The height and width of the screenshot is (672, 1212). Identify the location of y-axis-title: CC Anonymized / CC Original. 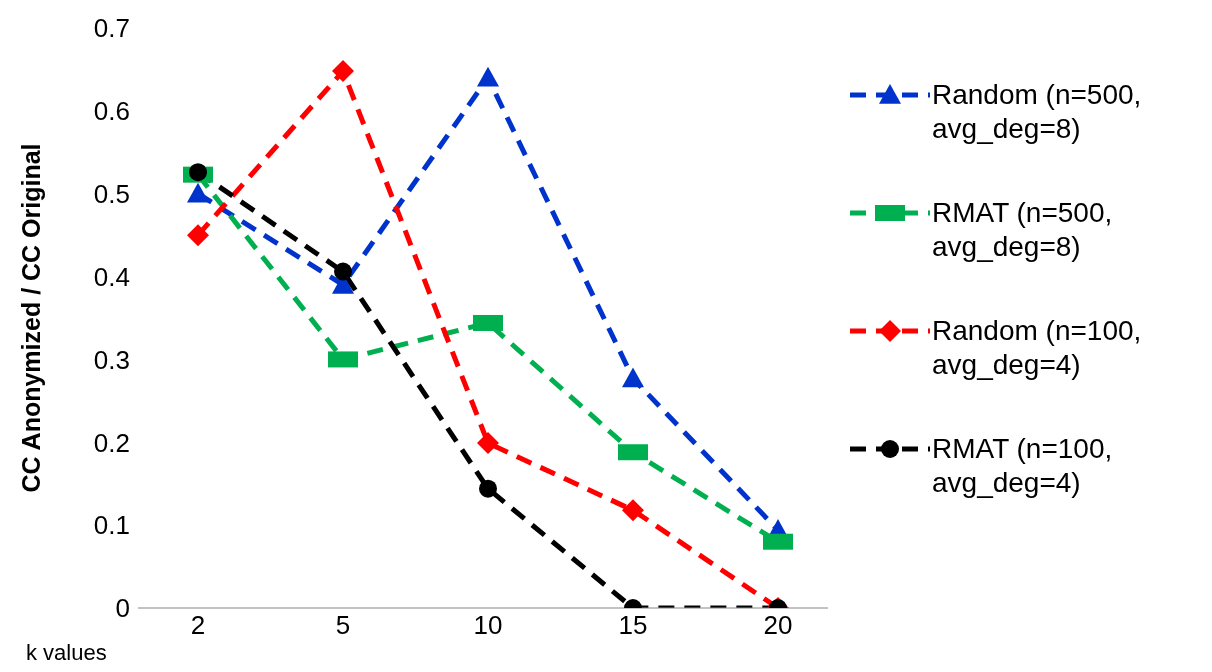
(30, 318).